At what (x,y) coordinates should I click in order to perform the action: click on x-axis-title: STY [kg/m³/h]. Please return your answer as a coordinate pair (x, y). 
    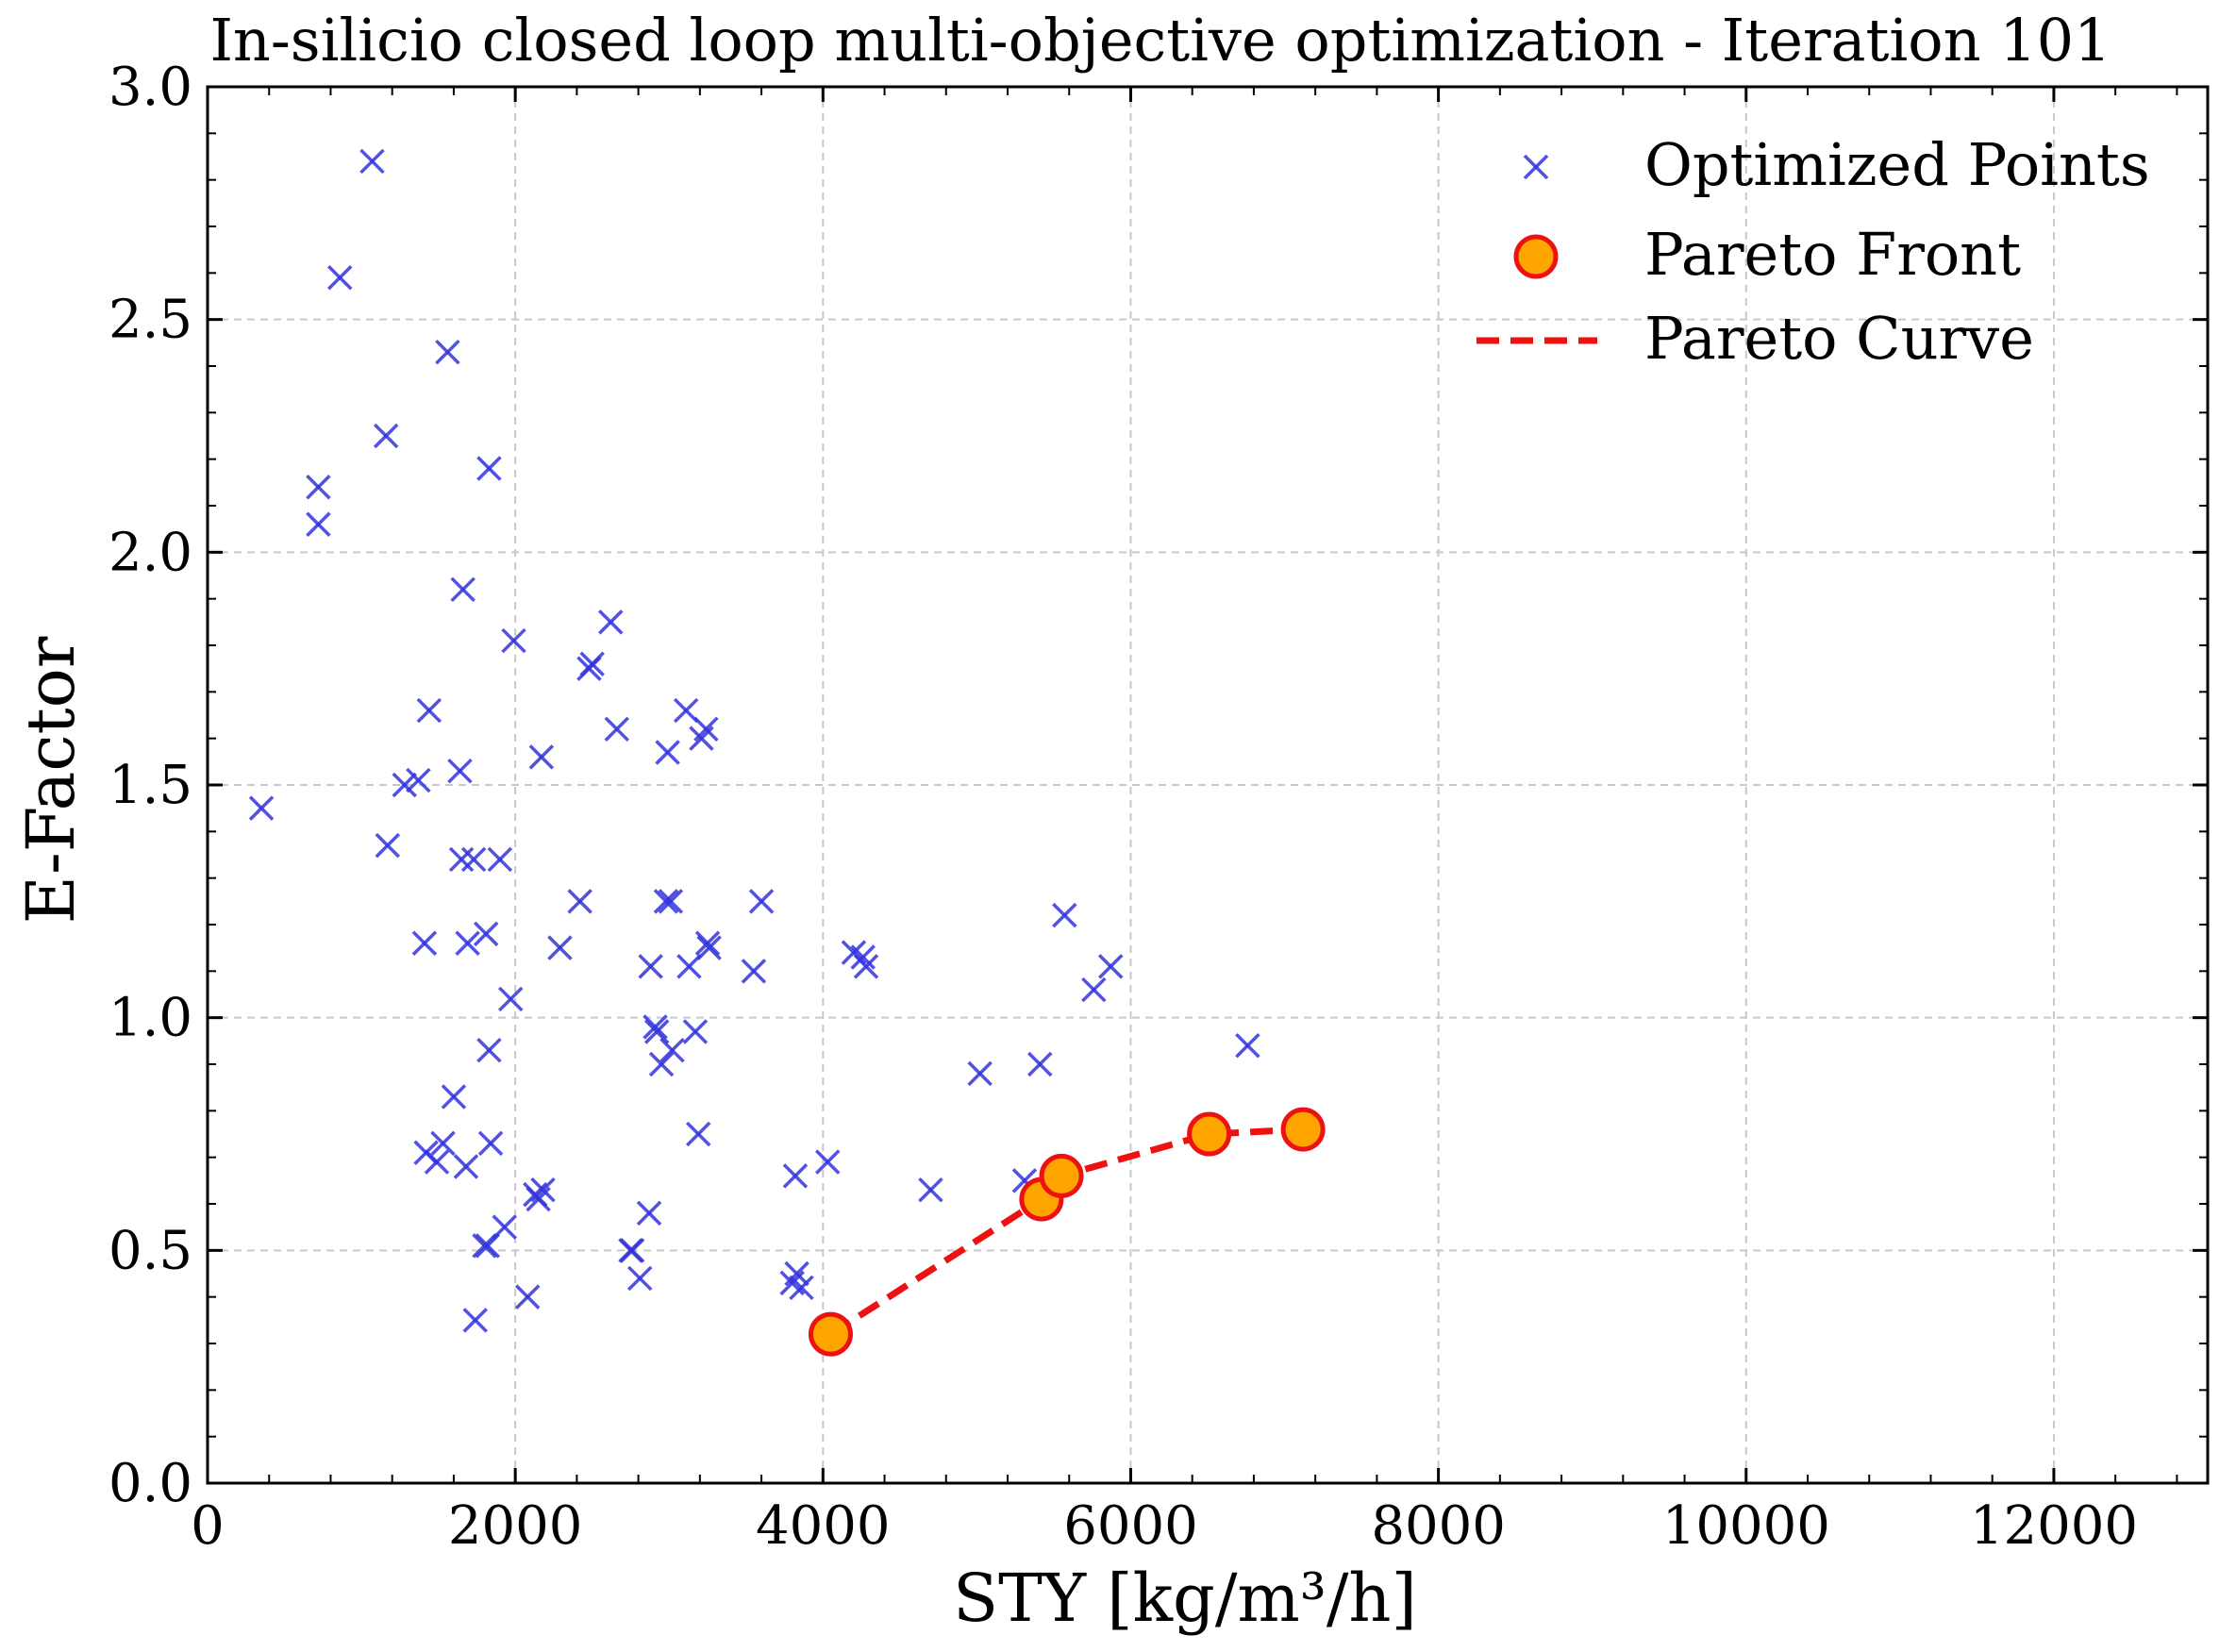
    Looking at the image, I should click on (1185, 1598).